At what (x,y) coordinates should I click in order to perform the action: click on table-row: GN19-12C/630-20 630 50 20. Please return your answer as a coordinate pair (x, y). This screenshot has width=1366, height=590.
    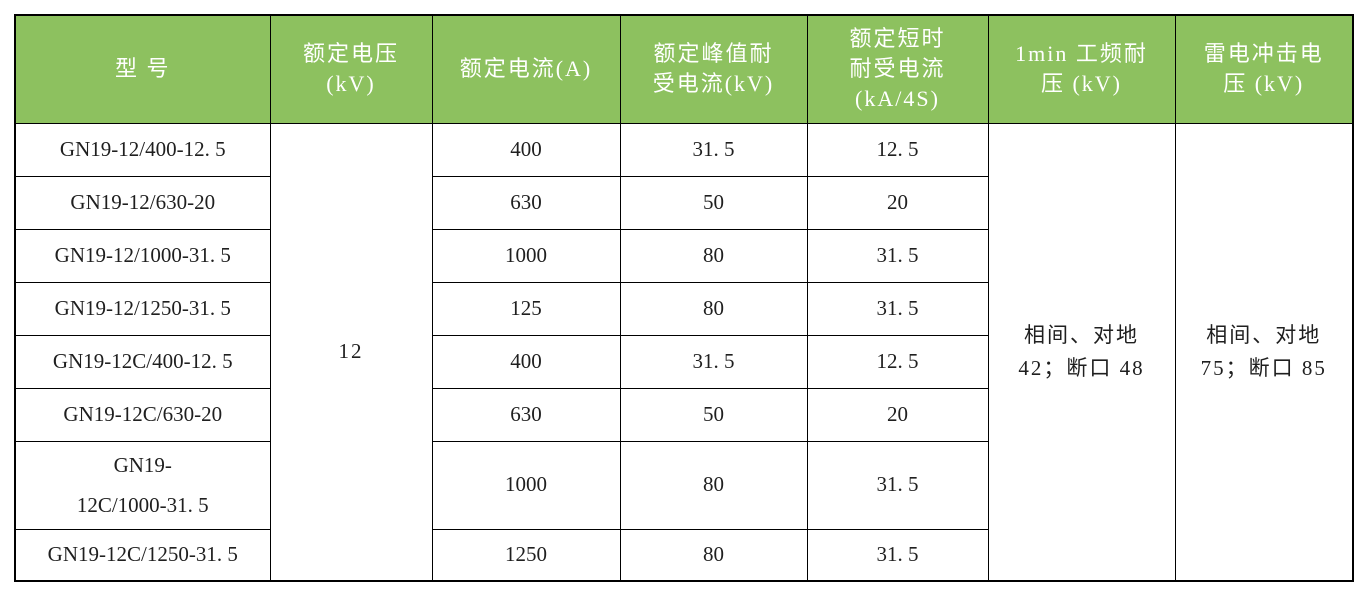
    Looking at the image, I should click on (683, 414).